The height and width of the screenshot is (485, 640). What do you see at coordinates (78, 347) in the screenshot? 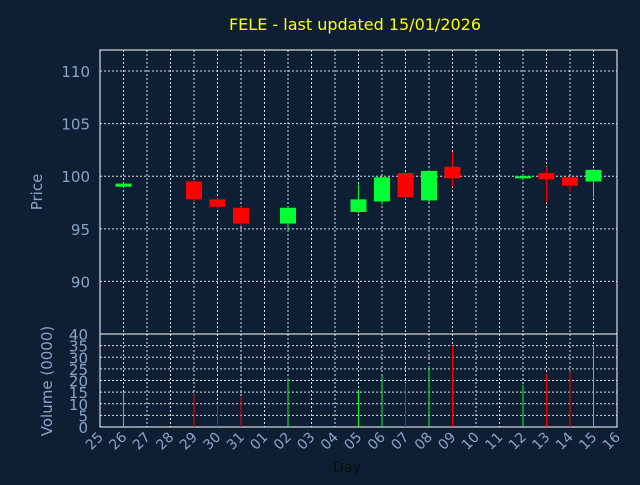
I see `volume-tick-label: 35` at bounding box center [78, 347].